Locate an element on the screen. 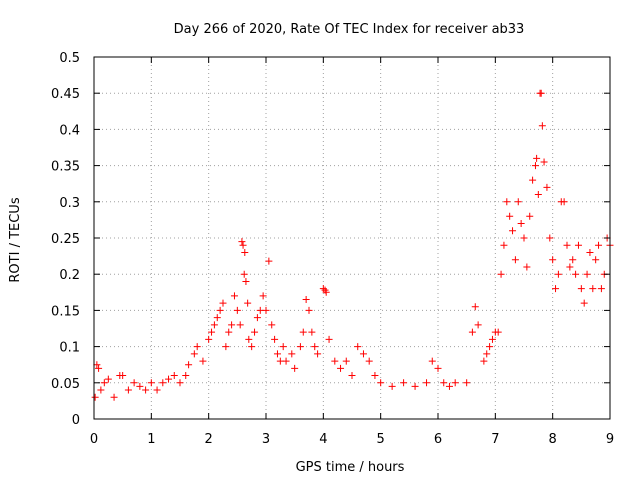 The image size is (640, 485). y-tick-labels: 0 0.05 0.1 0.15 0.2 0.25 0.3 0.35 0.4 0.45 0.5 is located at coordinates (65, 239).